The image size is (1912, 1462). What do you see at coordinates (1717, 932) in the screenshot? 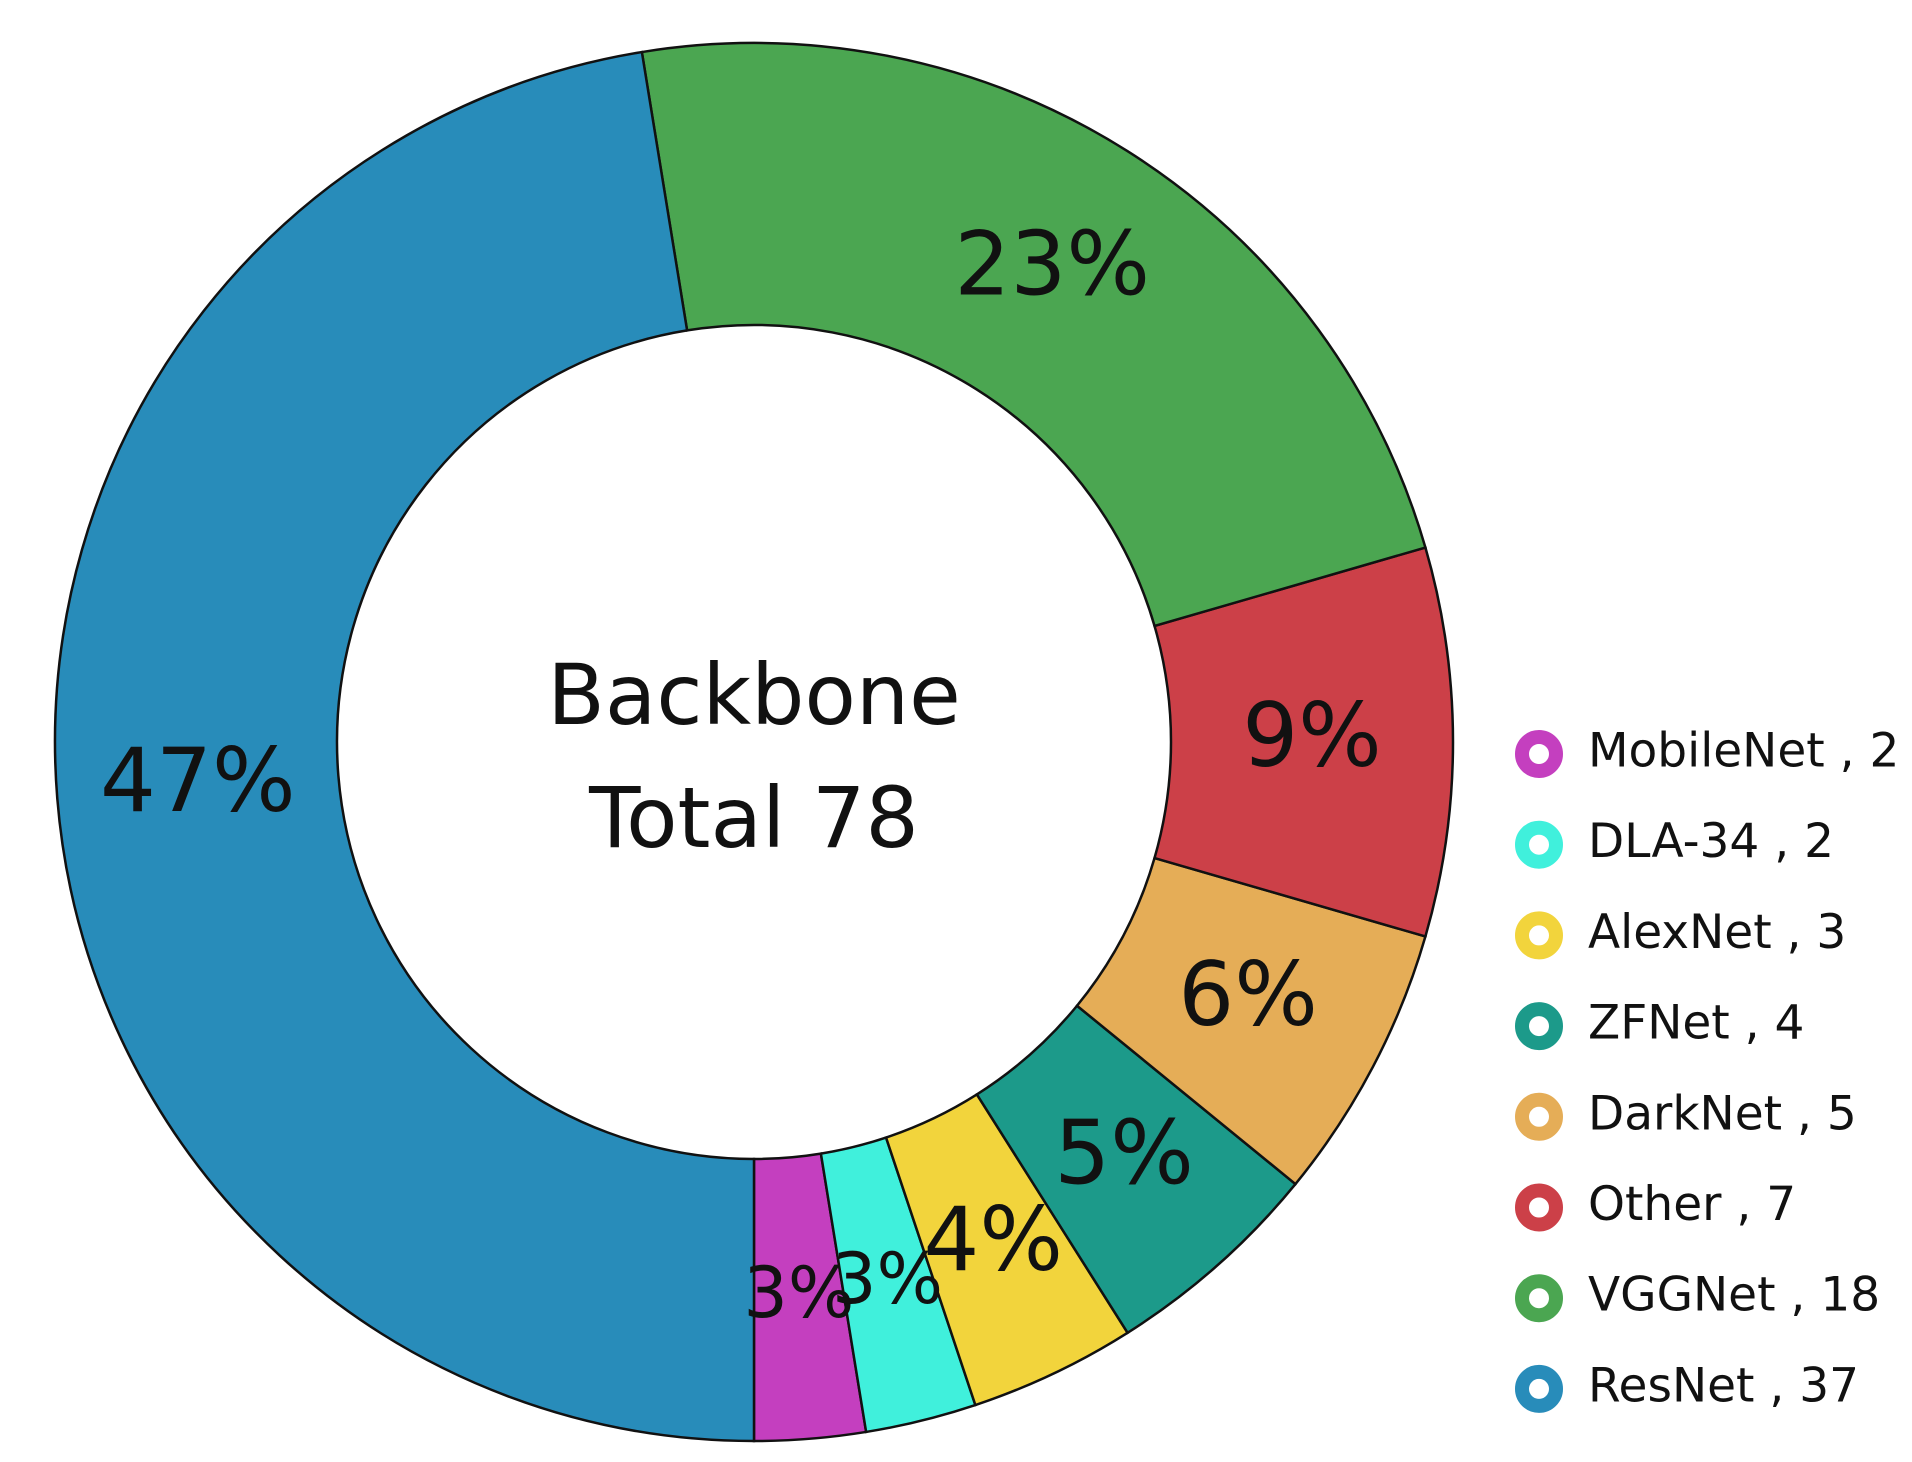
I see `legend-label: AlexNet , 3` at bounding box center [1717, 932].